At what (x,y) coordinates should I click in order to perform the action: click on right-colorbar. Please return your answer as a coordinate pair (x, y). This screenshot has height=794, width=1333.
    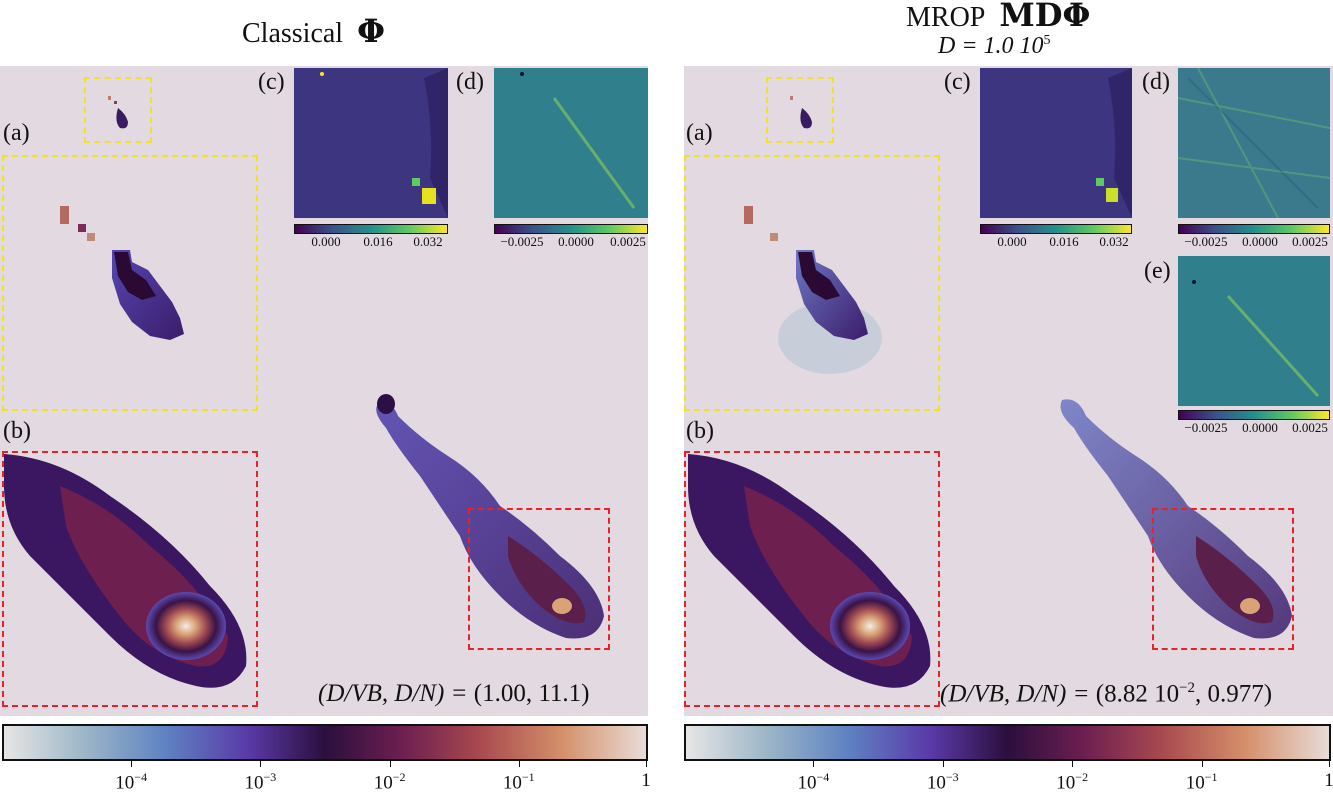
    Looking at the image, I should click on (1007, 742).